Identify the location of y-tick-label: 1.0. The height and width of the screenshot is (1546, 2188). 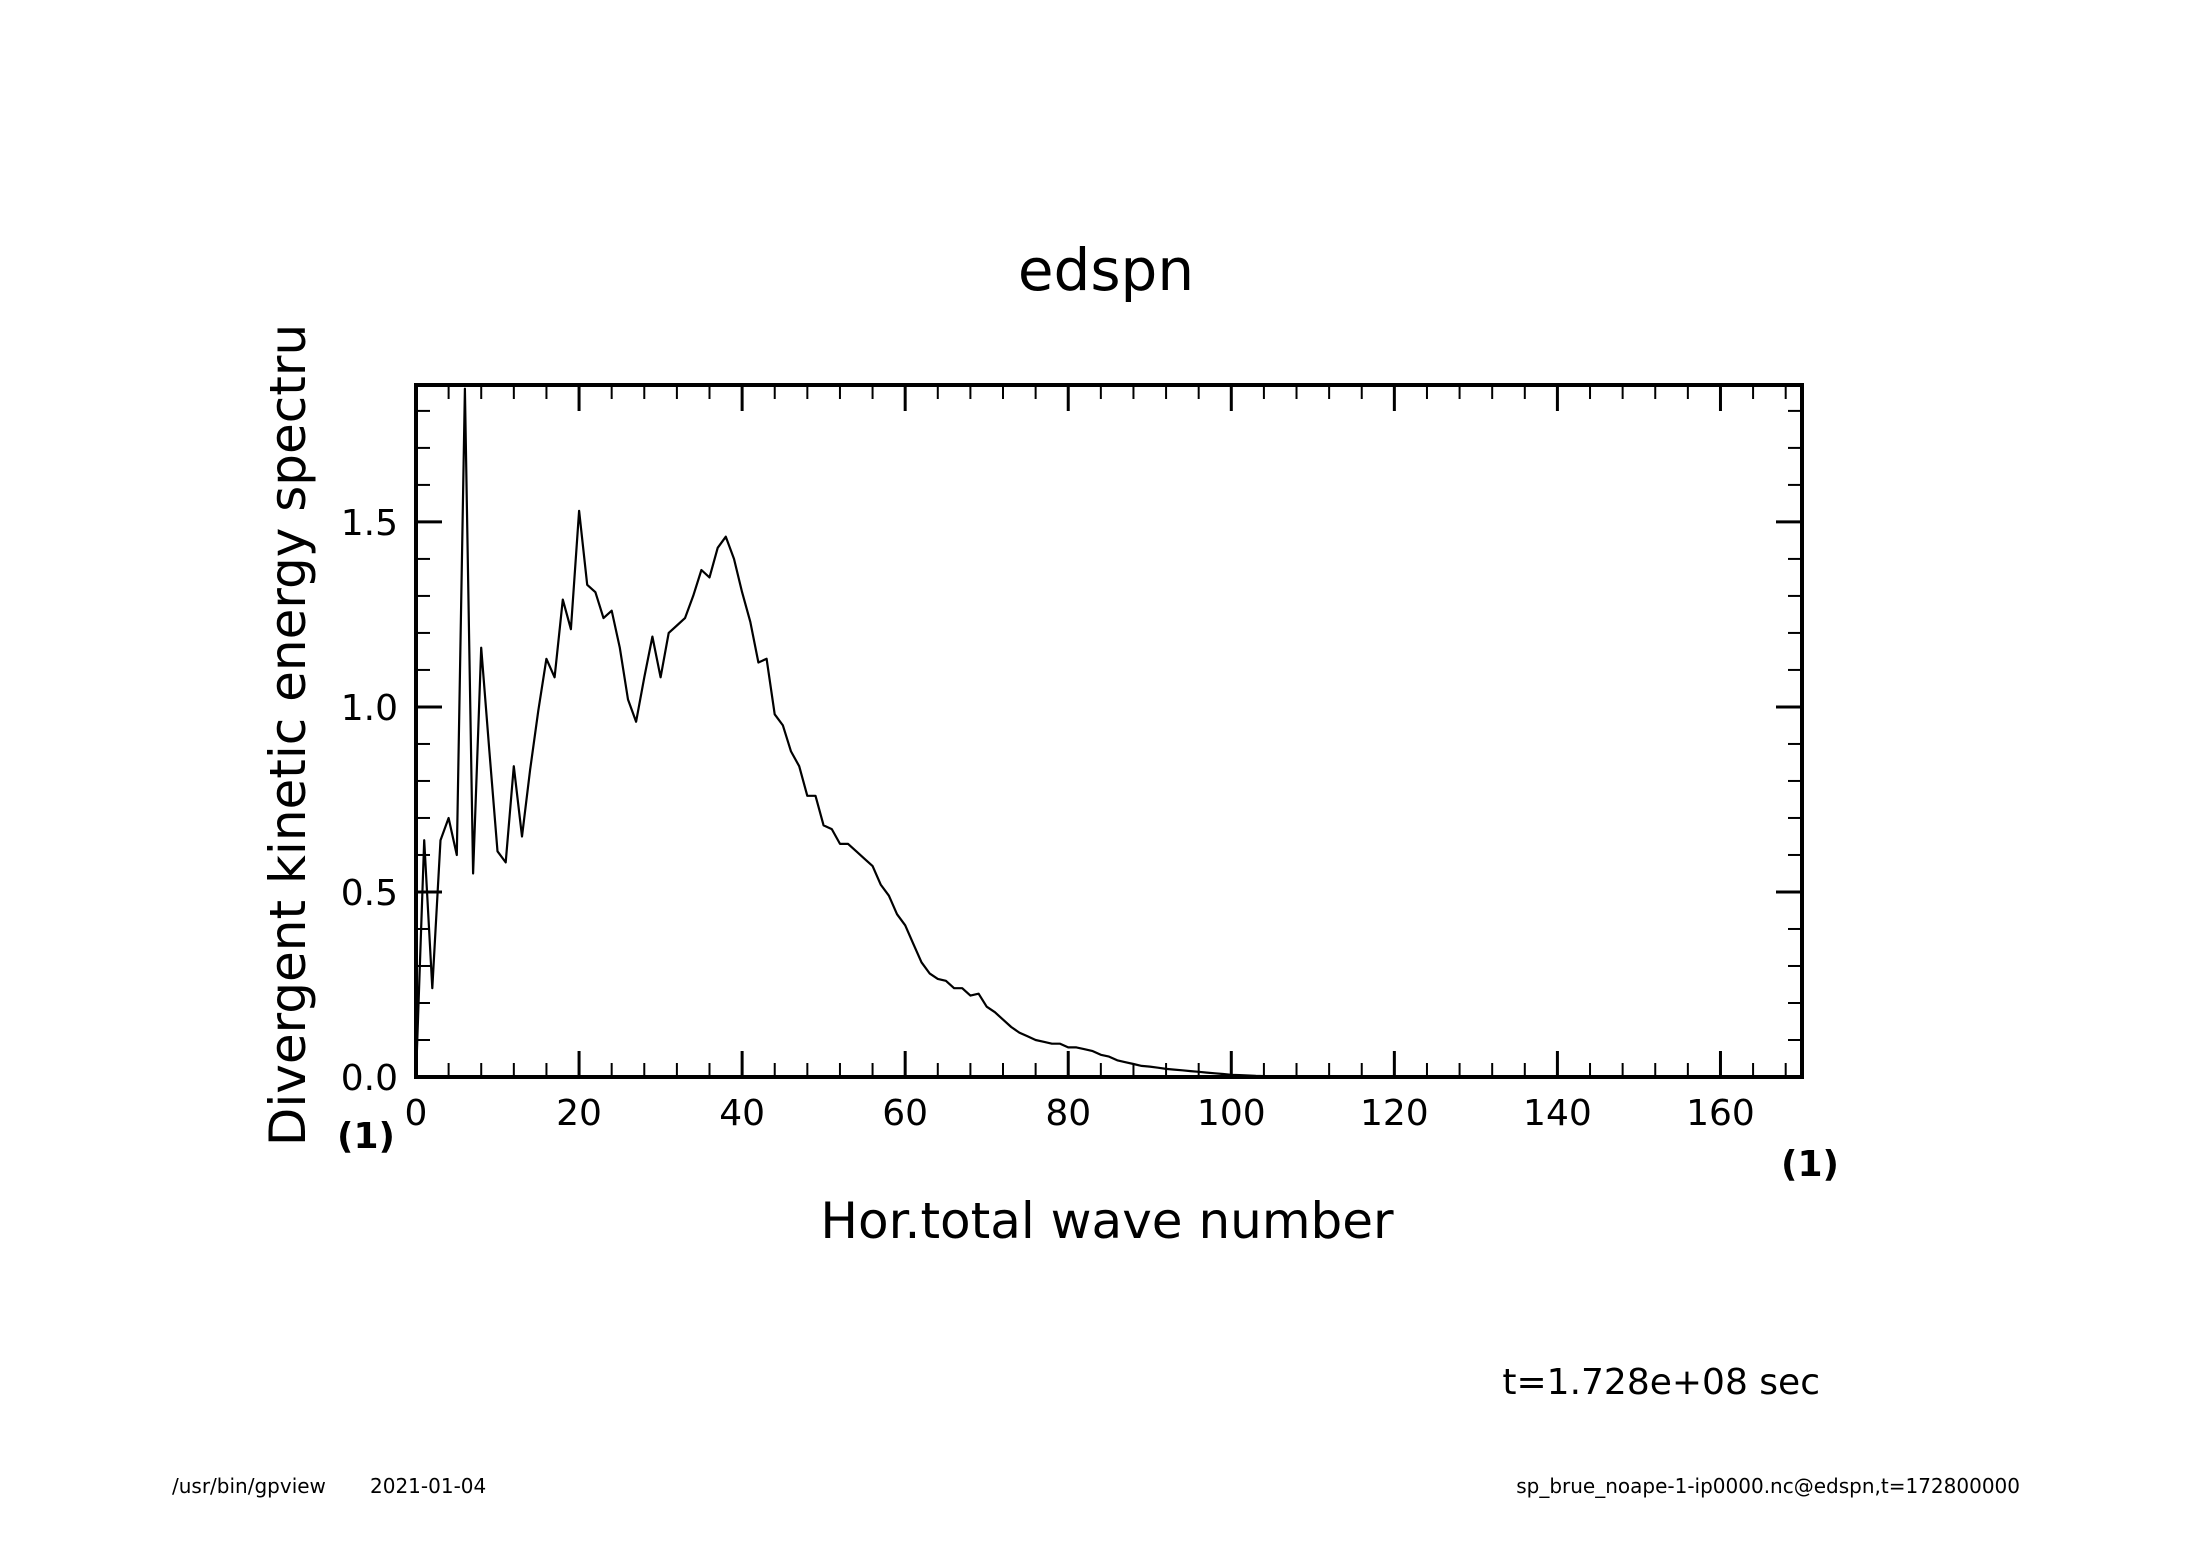
(369, 708).